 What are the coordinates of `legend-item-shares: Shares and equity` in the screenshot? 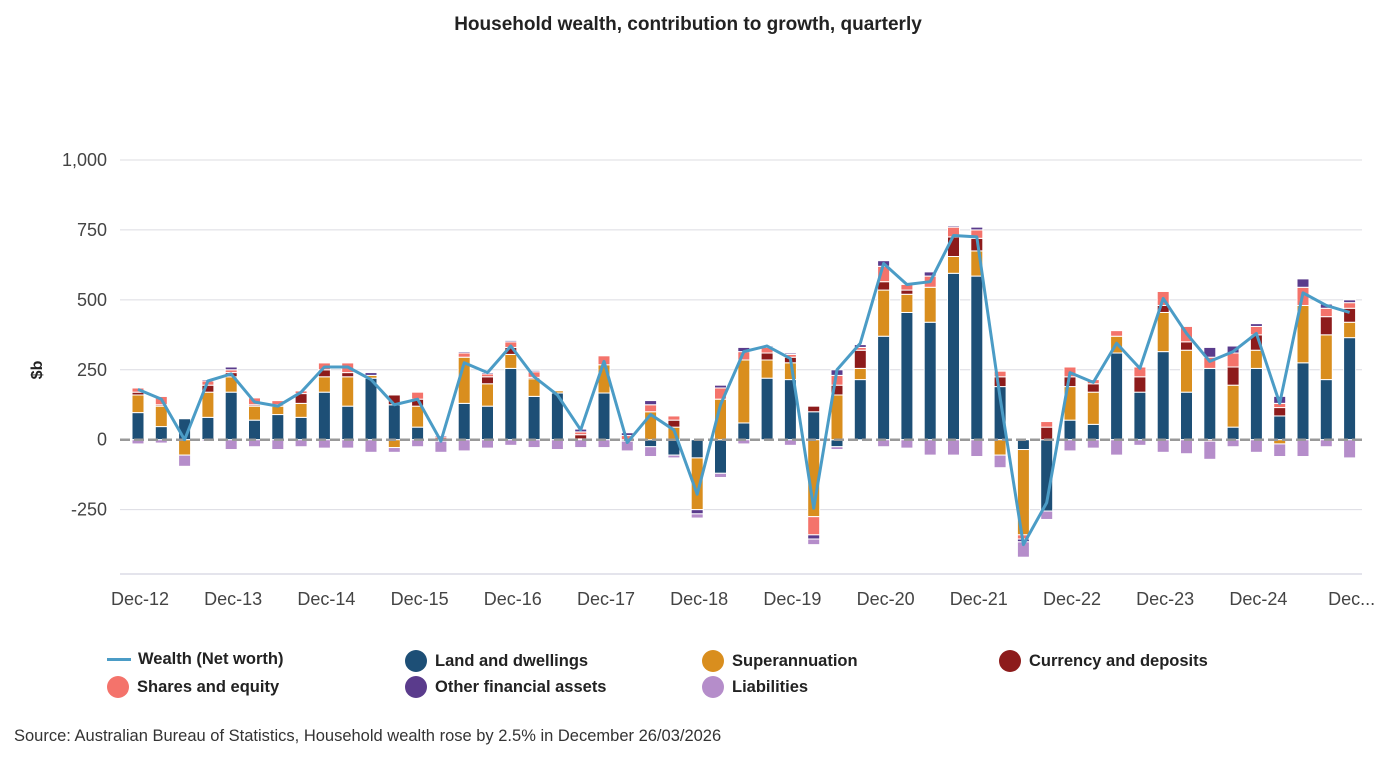 It's located at (193, 687).